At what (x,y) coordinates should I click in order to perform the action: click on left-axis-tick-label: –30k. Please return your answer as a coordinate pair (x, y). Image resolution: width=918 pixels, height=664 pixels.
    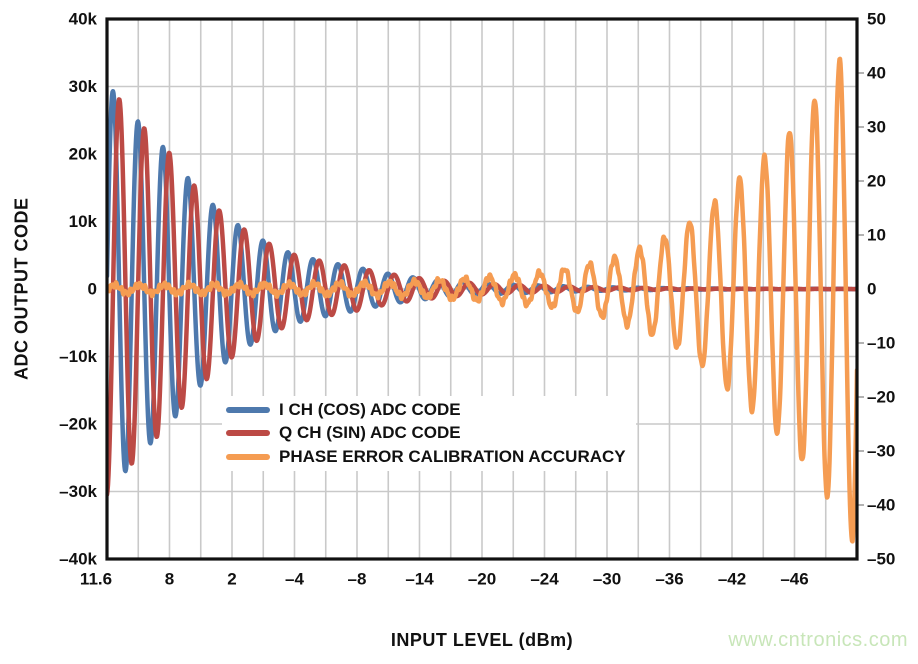
    Looking at the image, I should click on (78, 491).